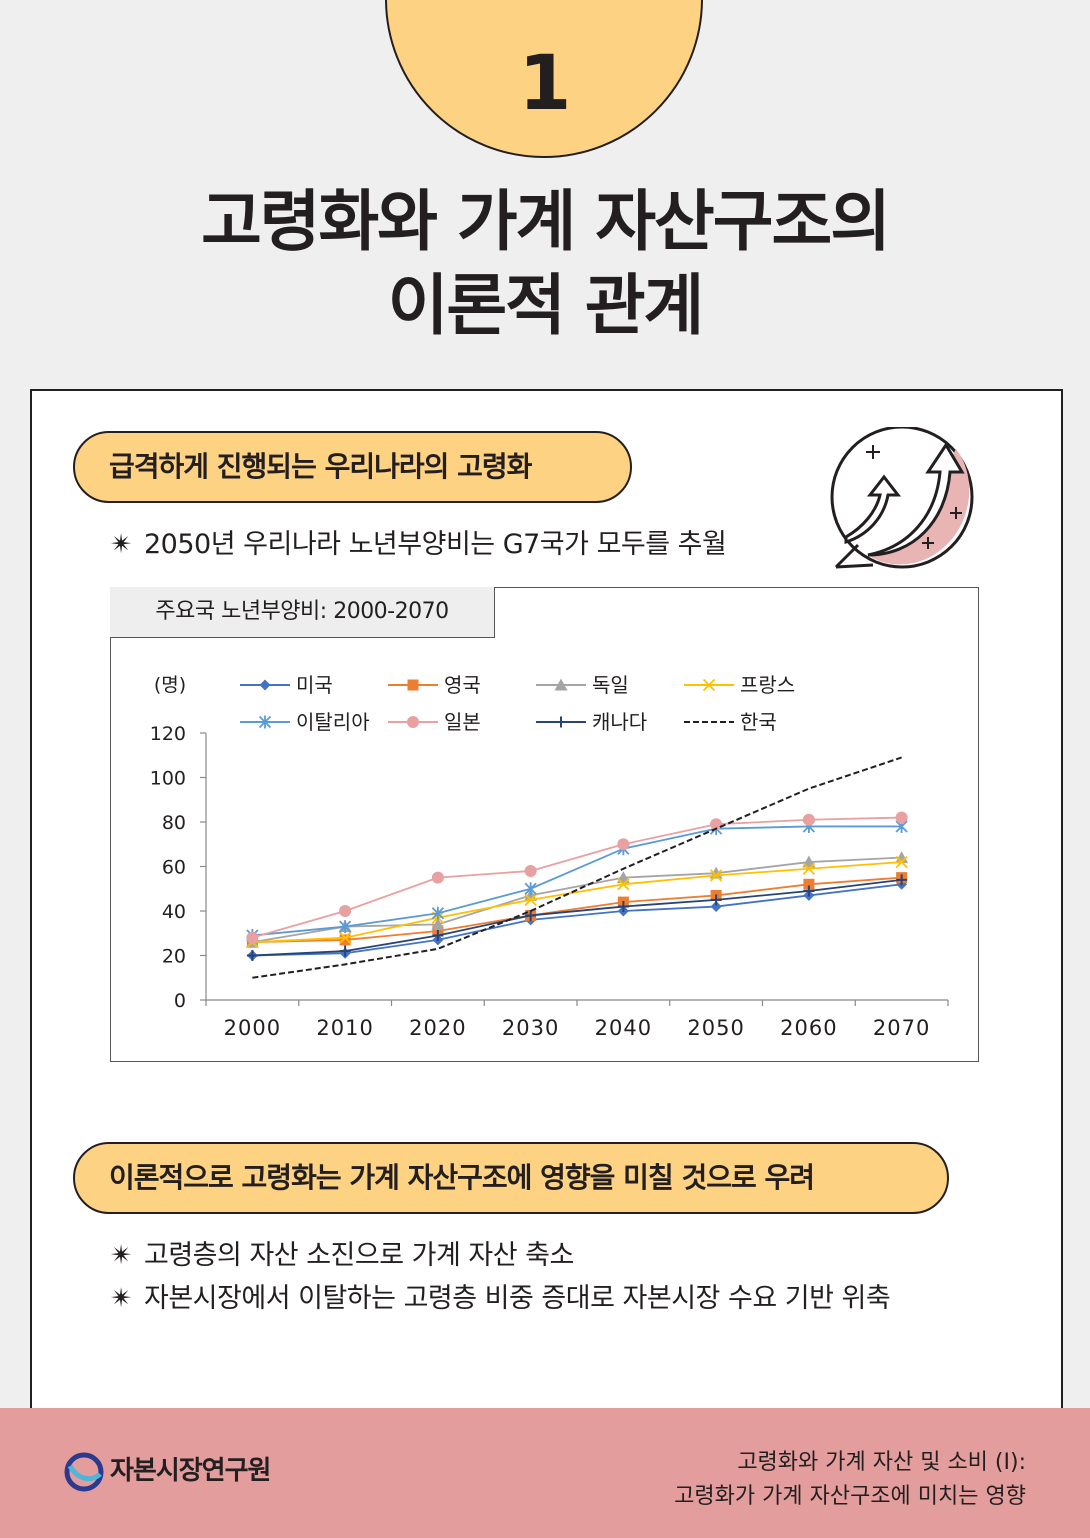 The height and width of the screenshot is (1538, 1090). I want to click on y-tick-label: 80, so click(174, 823).